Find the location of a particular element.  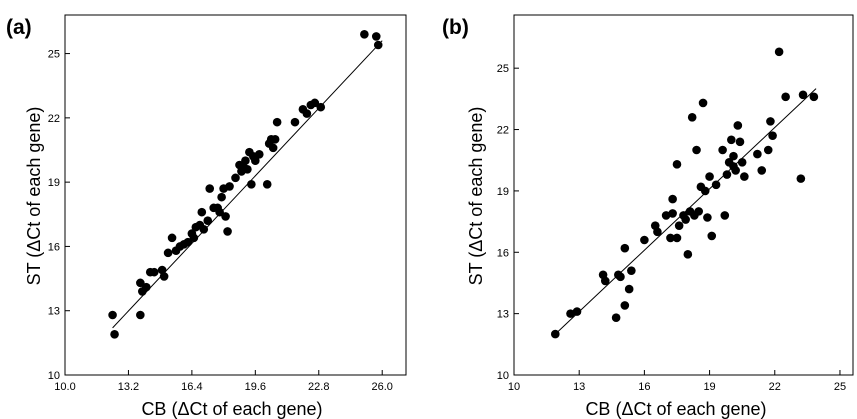

x-tick-label: 26.0 is located at coordinates (381, 387).